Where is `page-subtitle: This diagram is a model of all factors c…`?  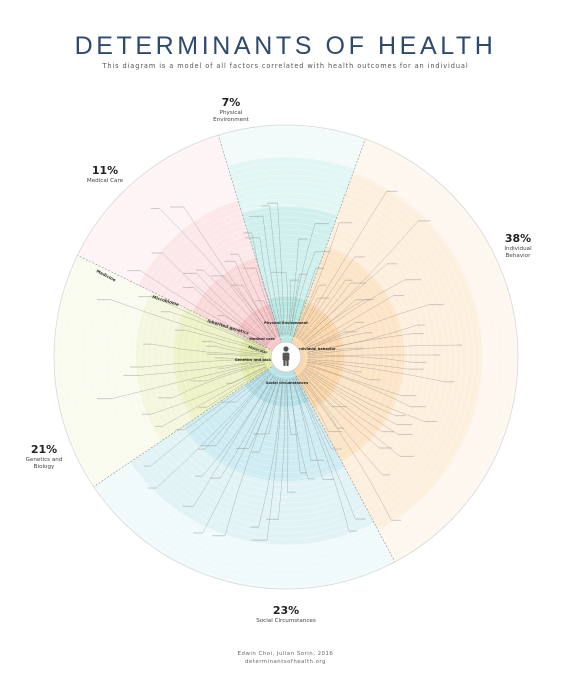
page-subtitle: This diagram is a model of all factors c… is located at coordinates (285, 66).